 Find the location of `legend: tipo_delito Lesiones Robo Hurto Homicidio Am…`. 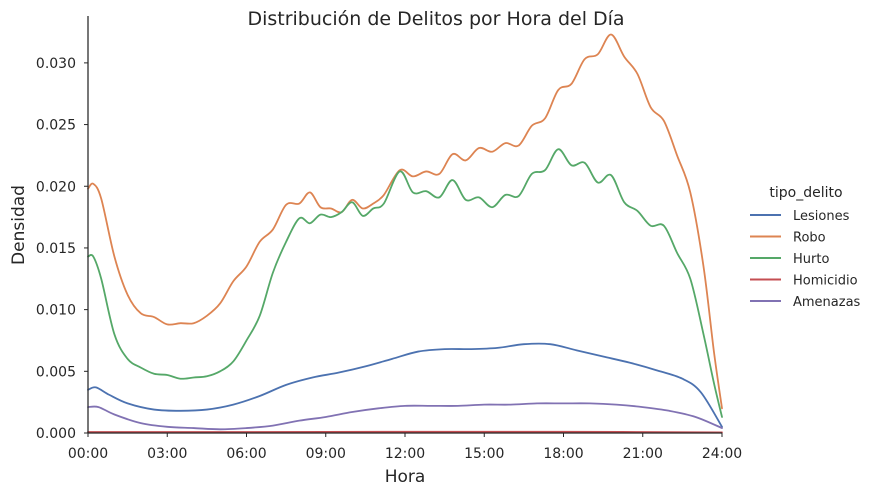

legend: tipo_delito Lesiones Robo Hurto Homicidio Am… is located at coordinates (805, 247).